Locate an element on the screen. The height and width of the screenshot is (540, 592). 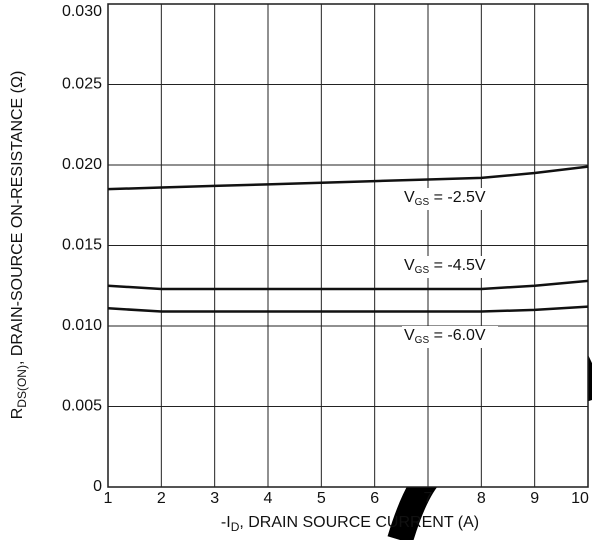
y-tick-label: 0.010 is located at coordinates (82, 325).